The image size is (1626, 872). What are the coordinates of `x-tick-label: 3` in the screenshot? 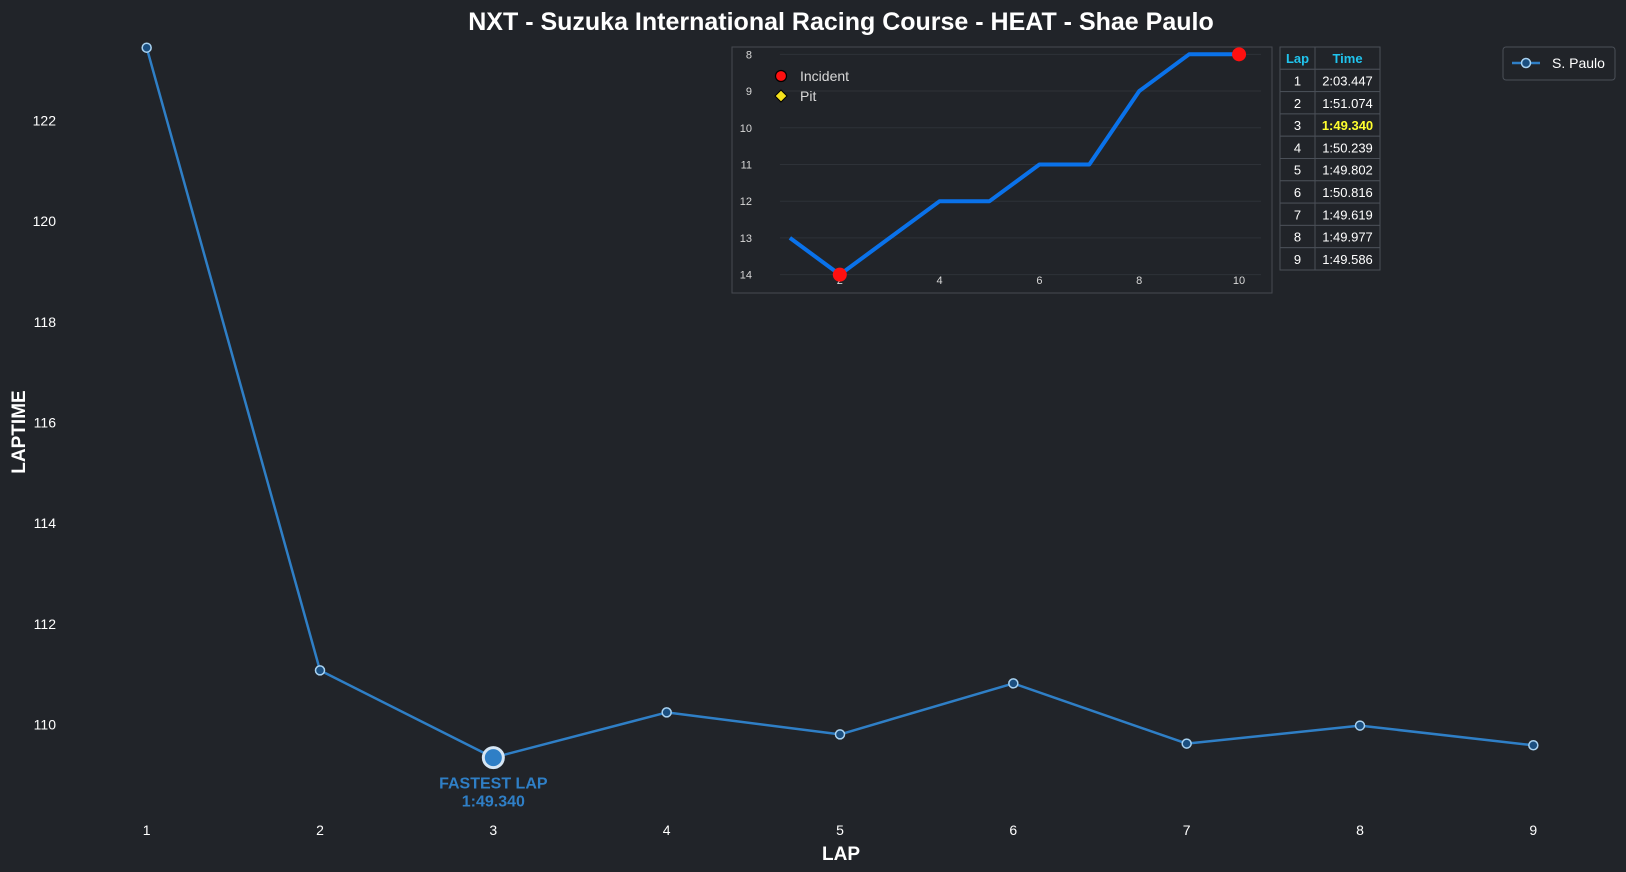 It's located at (493, 830).